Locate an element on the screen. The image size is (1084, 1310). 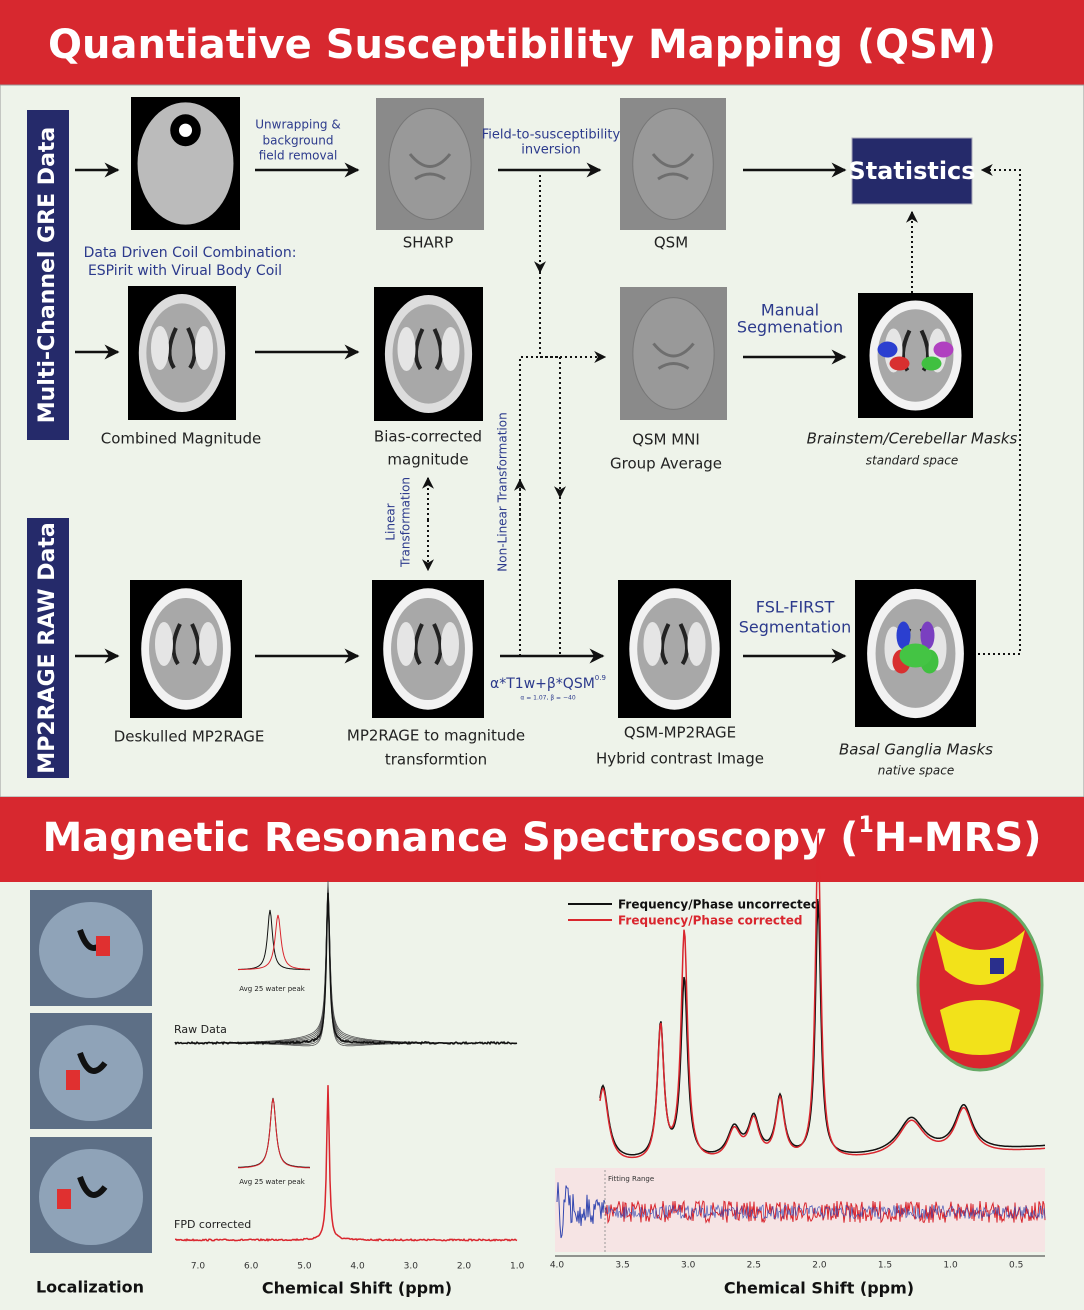
arrow-label: Data Driven Coil Combination: is located at coordinates (190, 253).